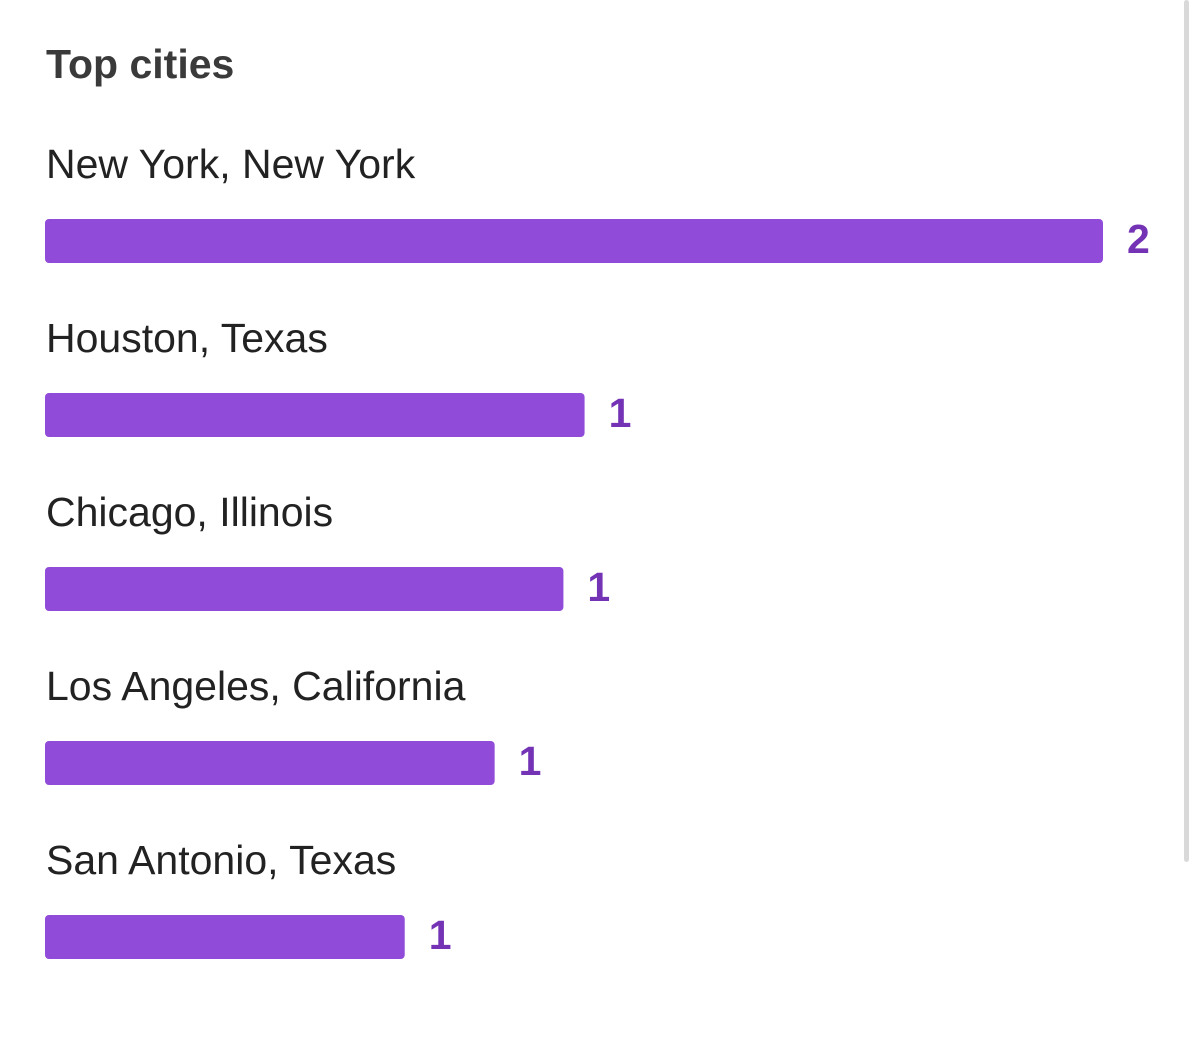  I want to click on chart-title: Top cities, so click(140, 64).